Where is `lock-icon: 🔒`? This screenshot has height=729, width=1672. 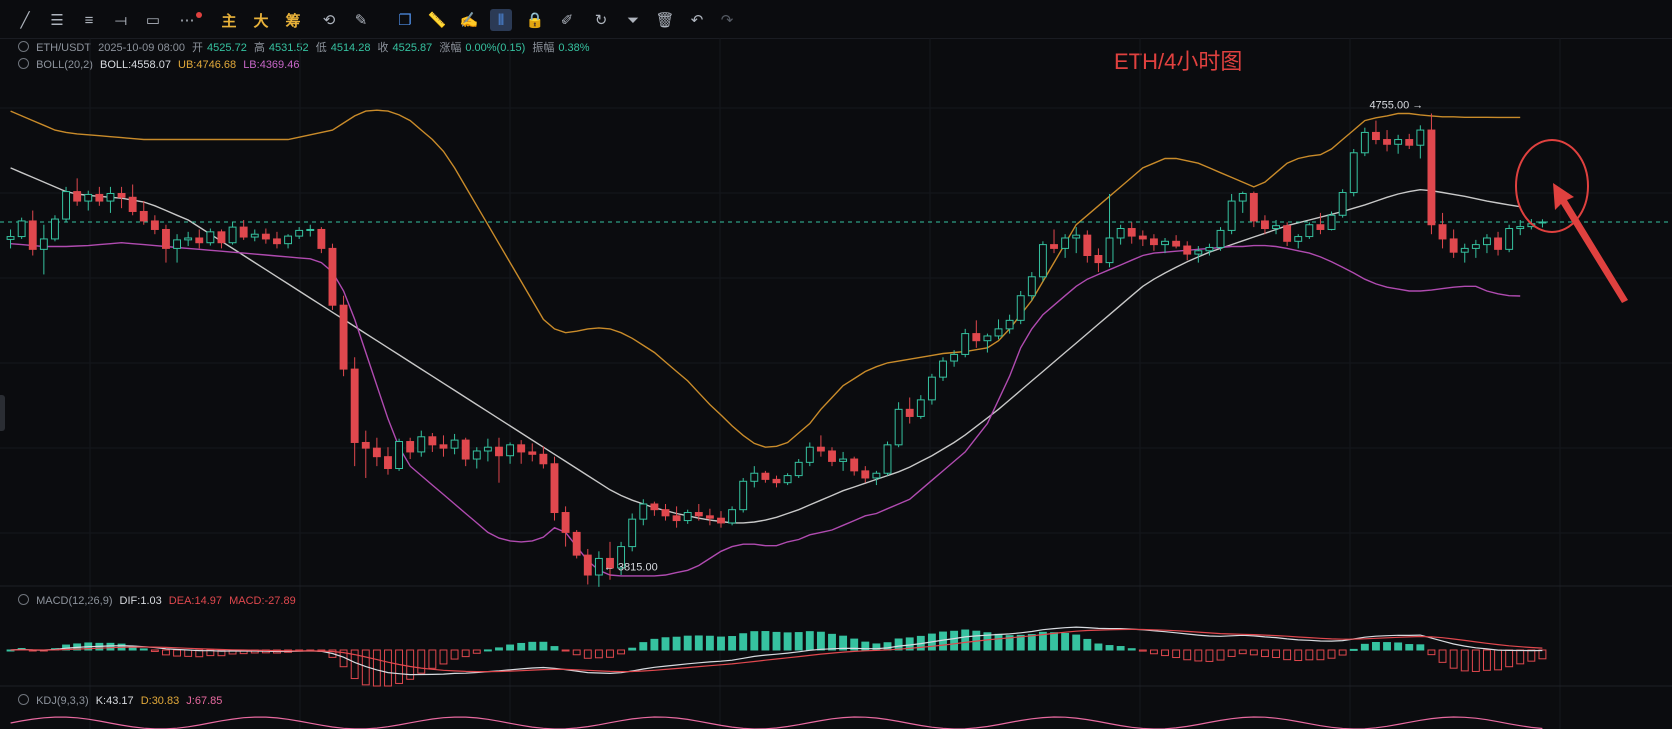
lock-icon: 🔒 is located at coordinates (535, 20).